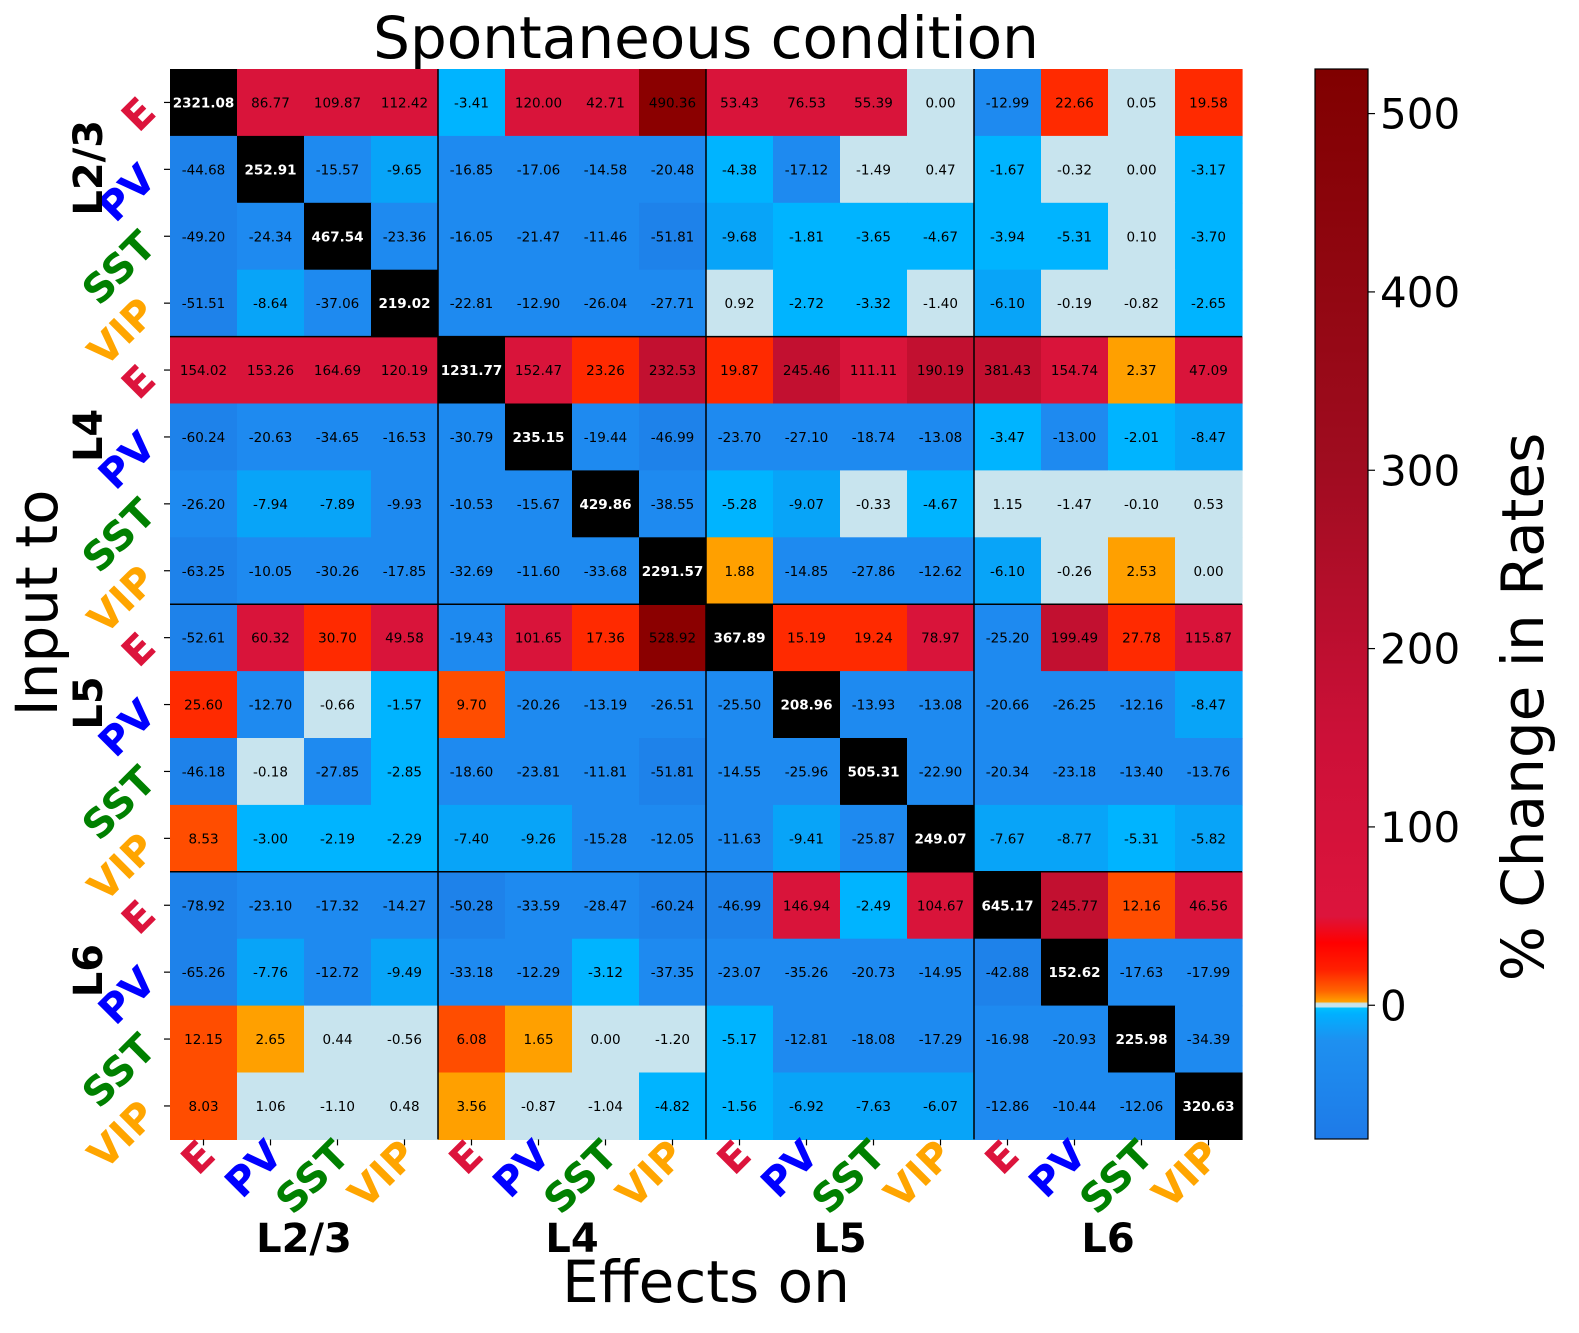  What do you see at coordinates (1208, 706) in the screenshot?
I see `cell-value-label: -8.47` at bounding box center [1208, 706].